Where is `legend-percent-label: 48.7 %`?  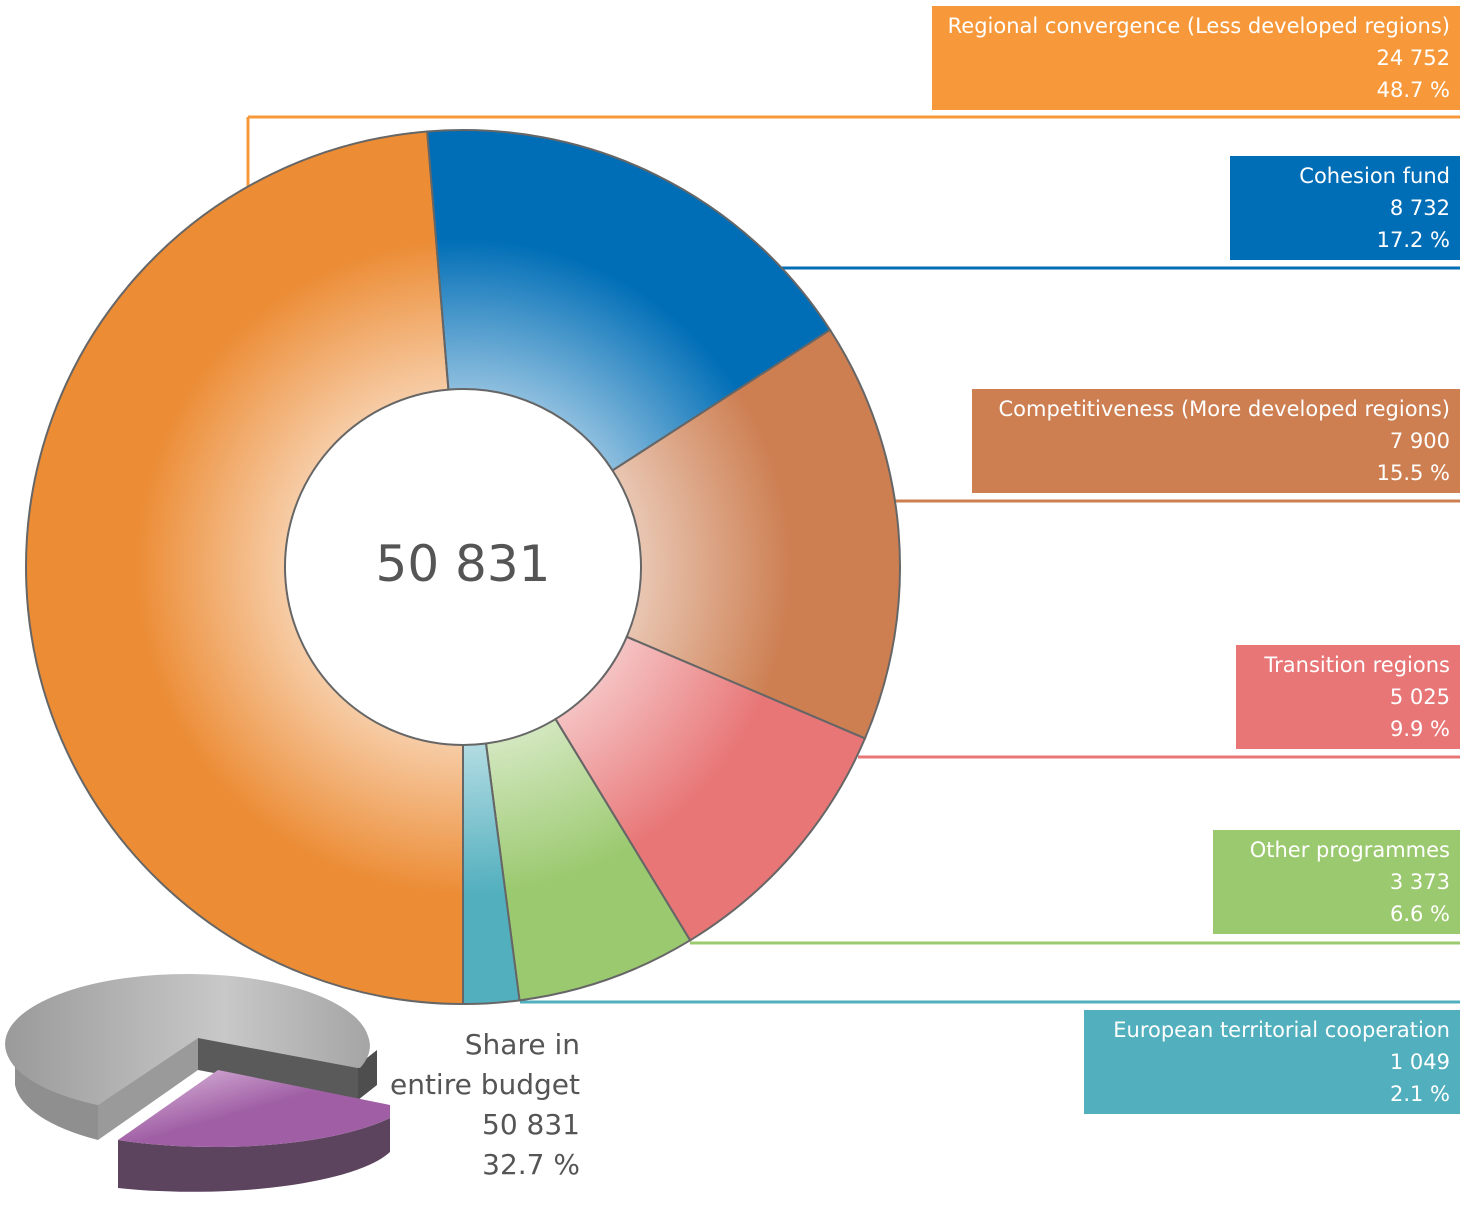 legend-percent-label: 48.7 % is located at coordinates (1413, 90).